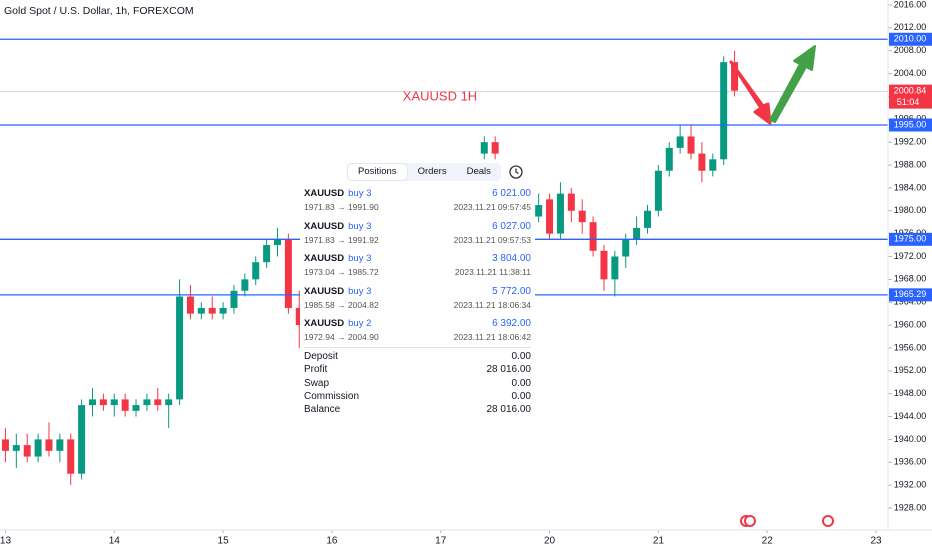  I want to click on level-label: 1965.29, so click(910, 294).